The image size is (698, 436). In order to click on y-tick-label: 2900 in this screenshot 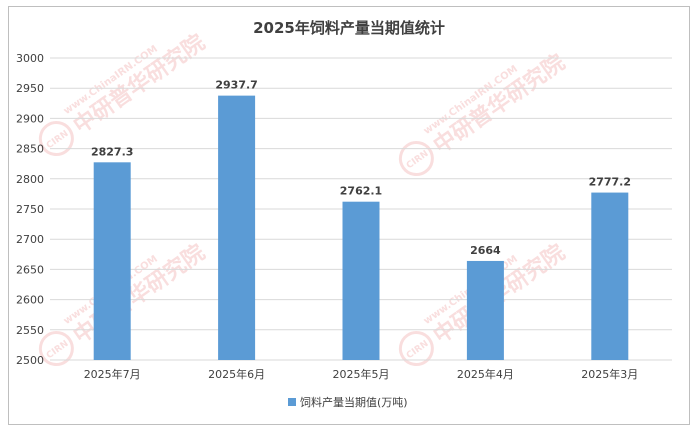, I will do `click(30, 118)`.